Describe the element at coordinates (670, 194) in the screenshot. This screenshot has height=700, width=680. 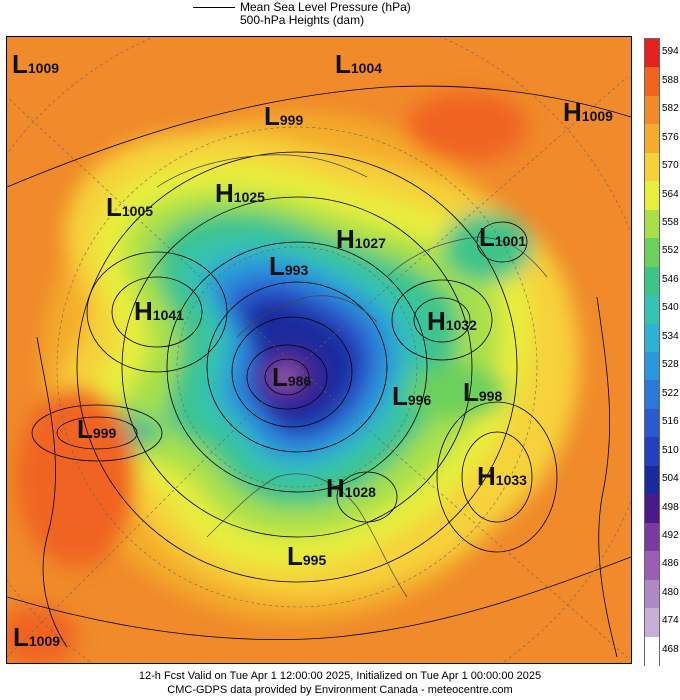
I see `colorbar-tick-label: 564` at that location.